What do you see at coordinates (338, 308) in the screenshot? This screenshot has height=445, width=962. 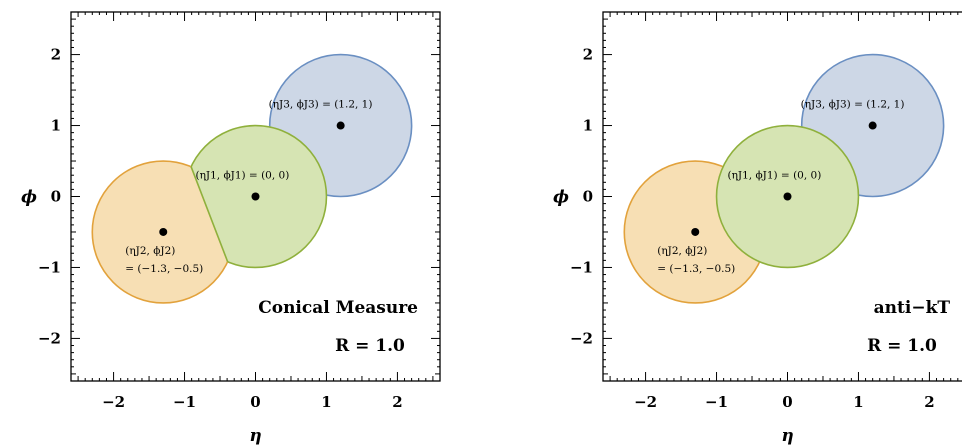 I see `method-label: Conical Measure` at bounding box center [338, 308].